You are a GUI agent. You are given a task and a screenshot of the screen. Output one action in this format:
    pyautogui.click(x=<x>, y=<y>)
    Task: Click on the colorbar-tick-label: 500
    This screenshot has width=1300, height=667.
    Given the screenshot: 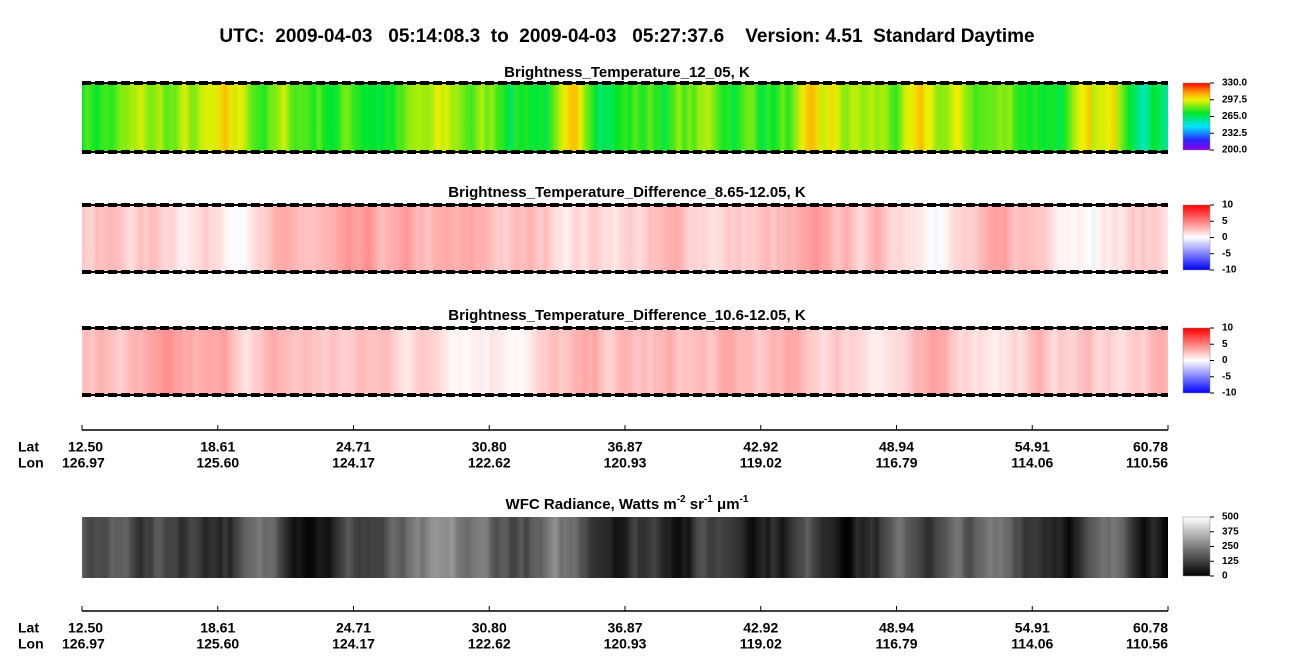 What is the action you would take?
    pyautogui.click(x=1230, y=517)
    